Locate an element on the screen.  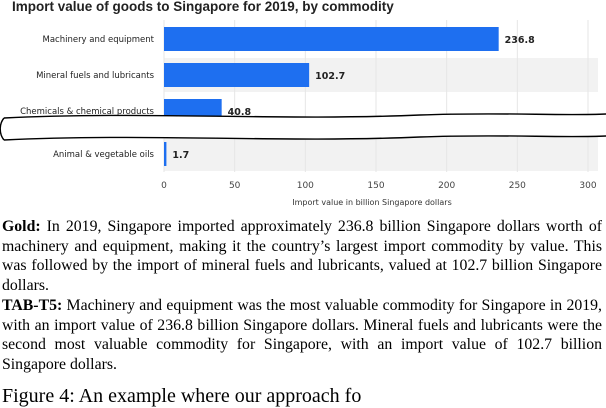
value-label: 102.7 is located at coordinates (330, 76).